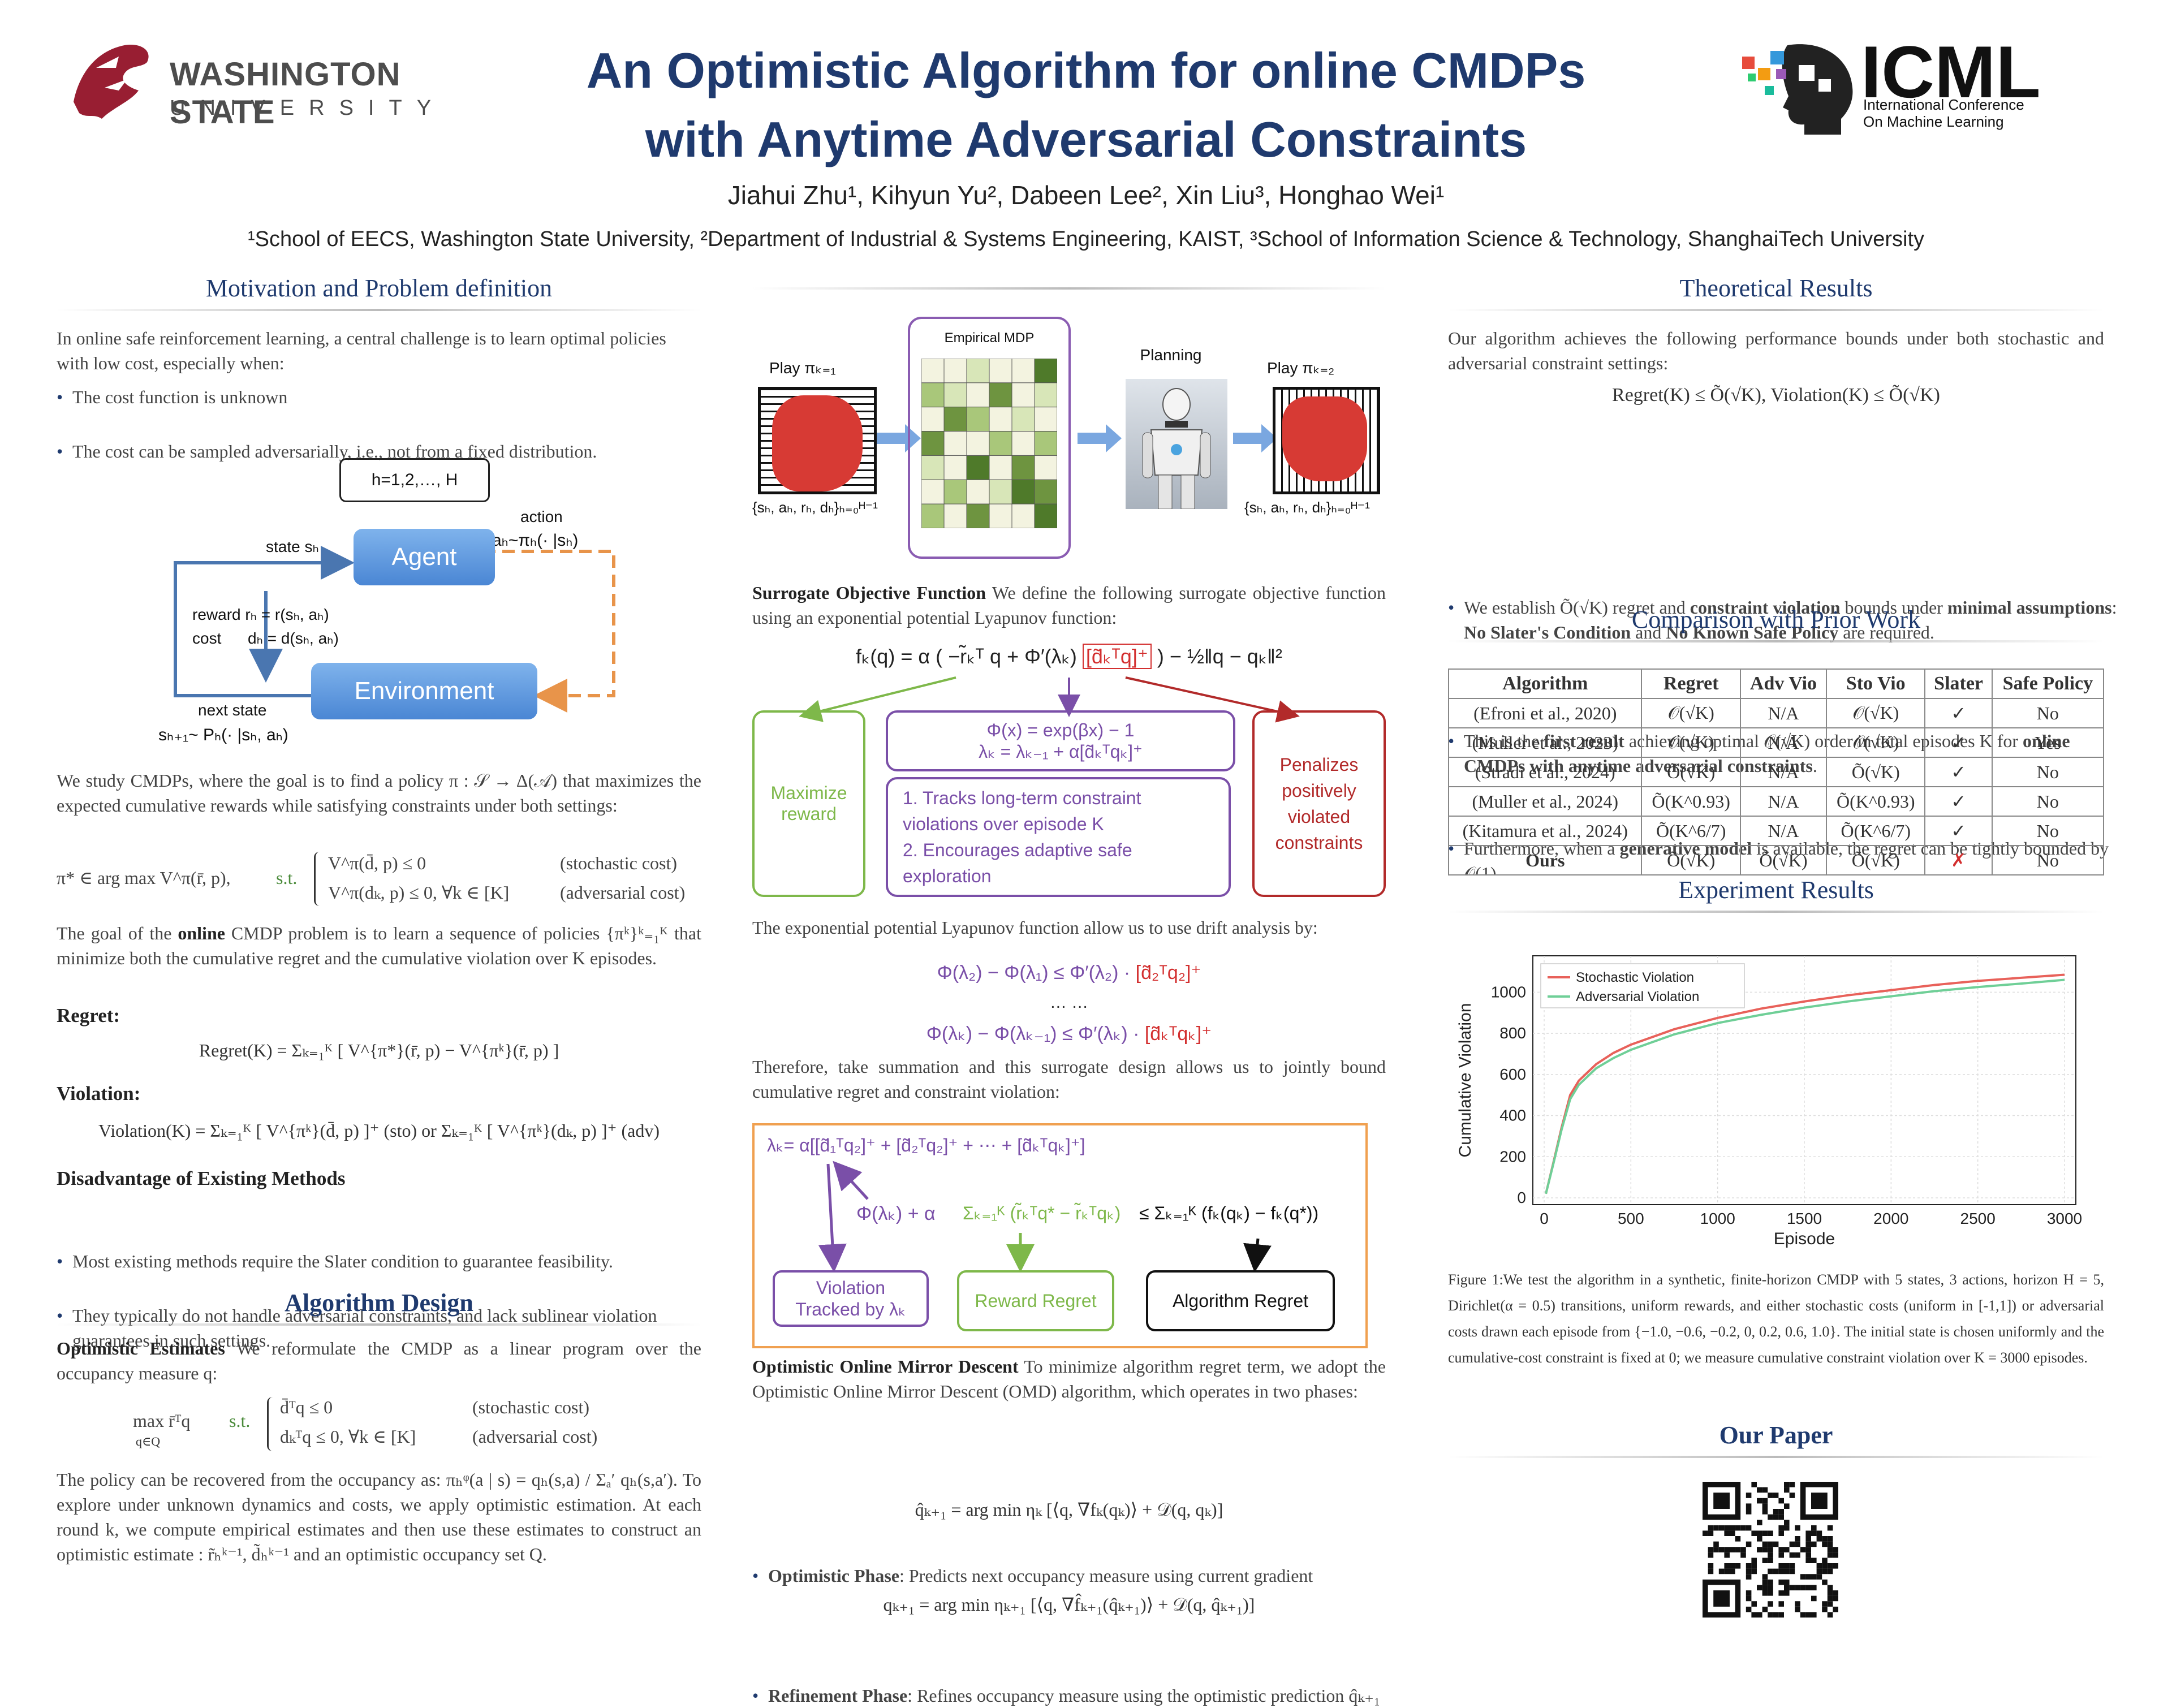  Describe the element at coordinates (1217, 656) in the screenshot. I see `surrogate-eq-right: ) − ½‖q − qₖ‖²` at that location.